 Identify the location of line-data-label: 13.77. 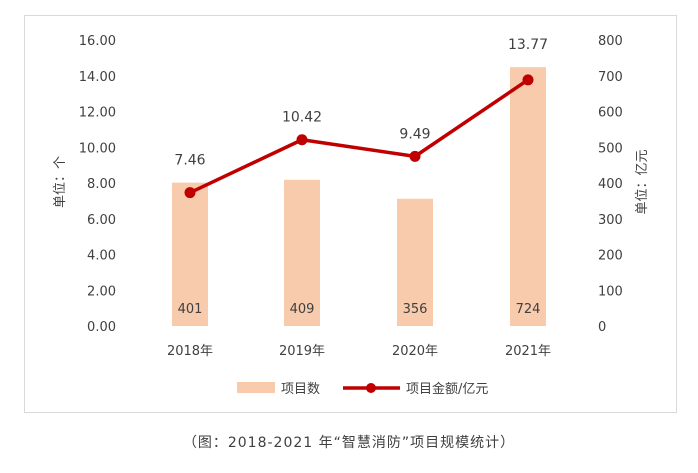
(528, 45).